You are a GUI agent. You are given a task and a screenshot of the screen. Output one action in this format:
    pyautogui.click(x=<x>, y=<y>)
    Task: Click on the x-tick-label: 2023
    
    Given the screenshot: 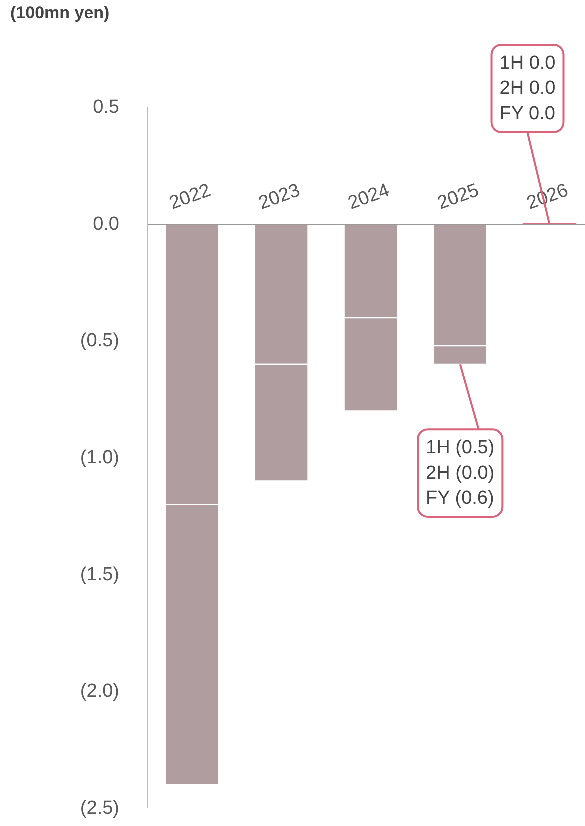 What is the action you would take?
    pyautogui.click(x=280, y=197)
    